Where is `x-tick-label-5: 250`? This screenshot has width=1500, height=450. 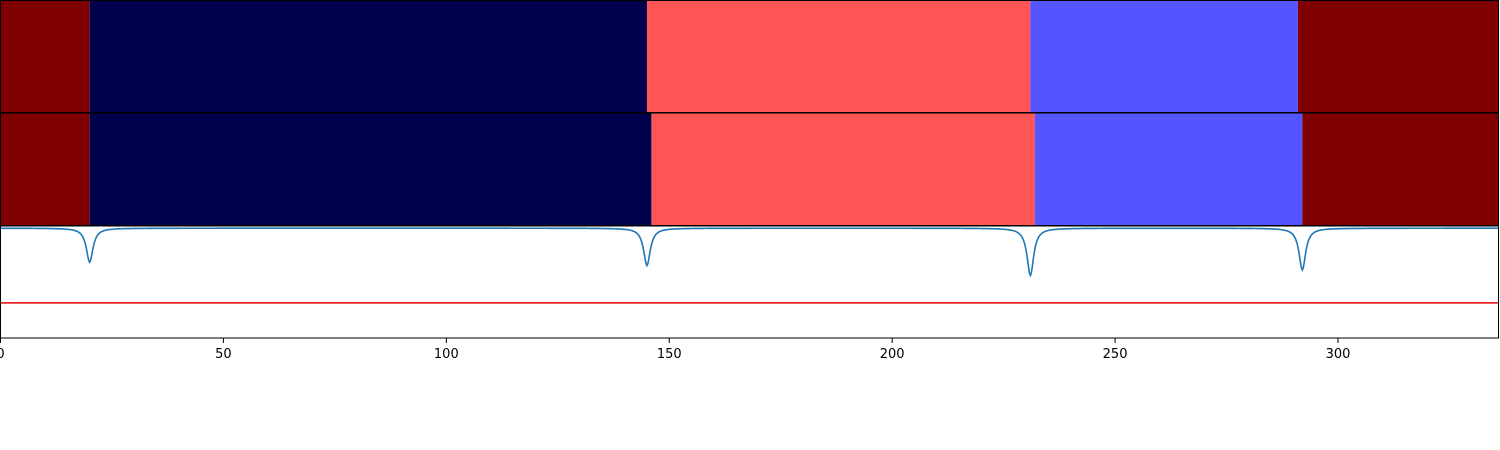
x-tick-label-5: 250 is located at coordinates (1115, 354).